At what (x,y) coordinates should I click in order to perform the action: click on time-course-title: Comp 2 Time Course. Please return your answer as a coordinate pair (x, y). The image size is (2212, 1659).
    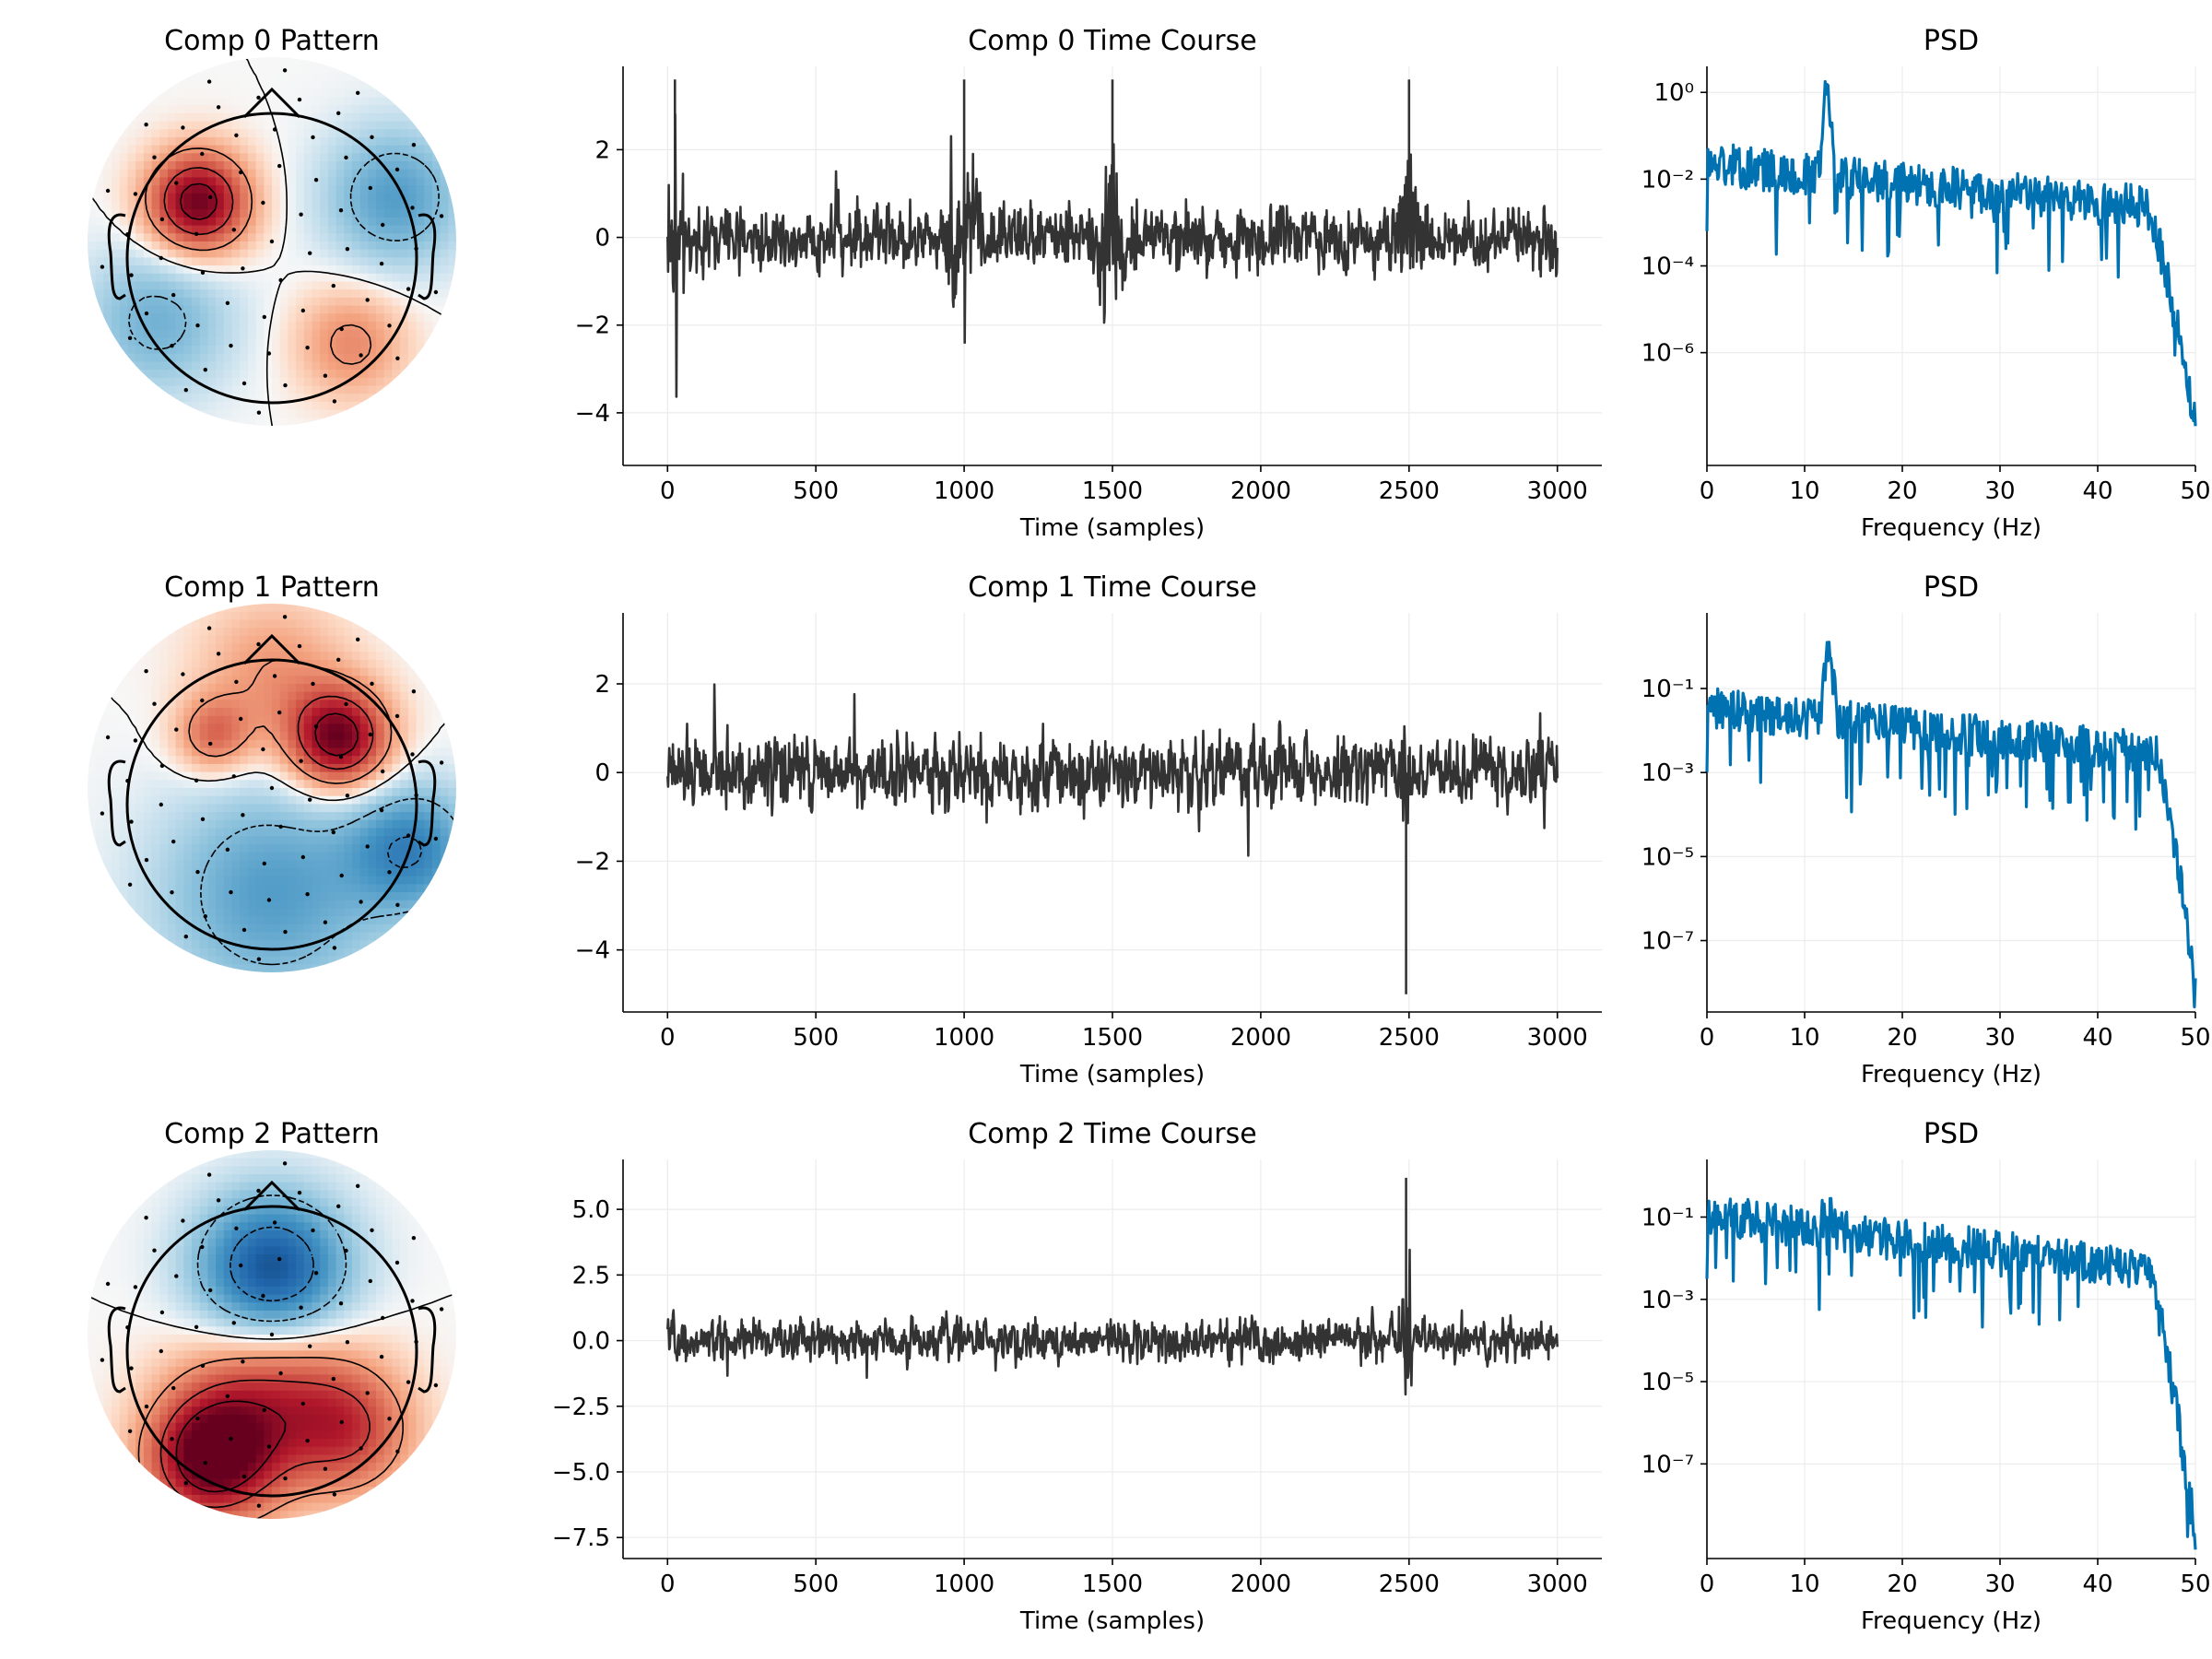
    Looking at the image, I should click on (1112, 1134).